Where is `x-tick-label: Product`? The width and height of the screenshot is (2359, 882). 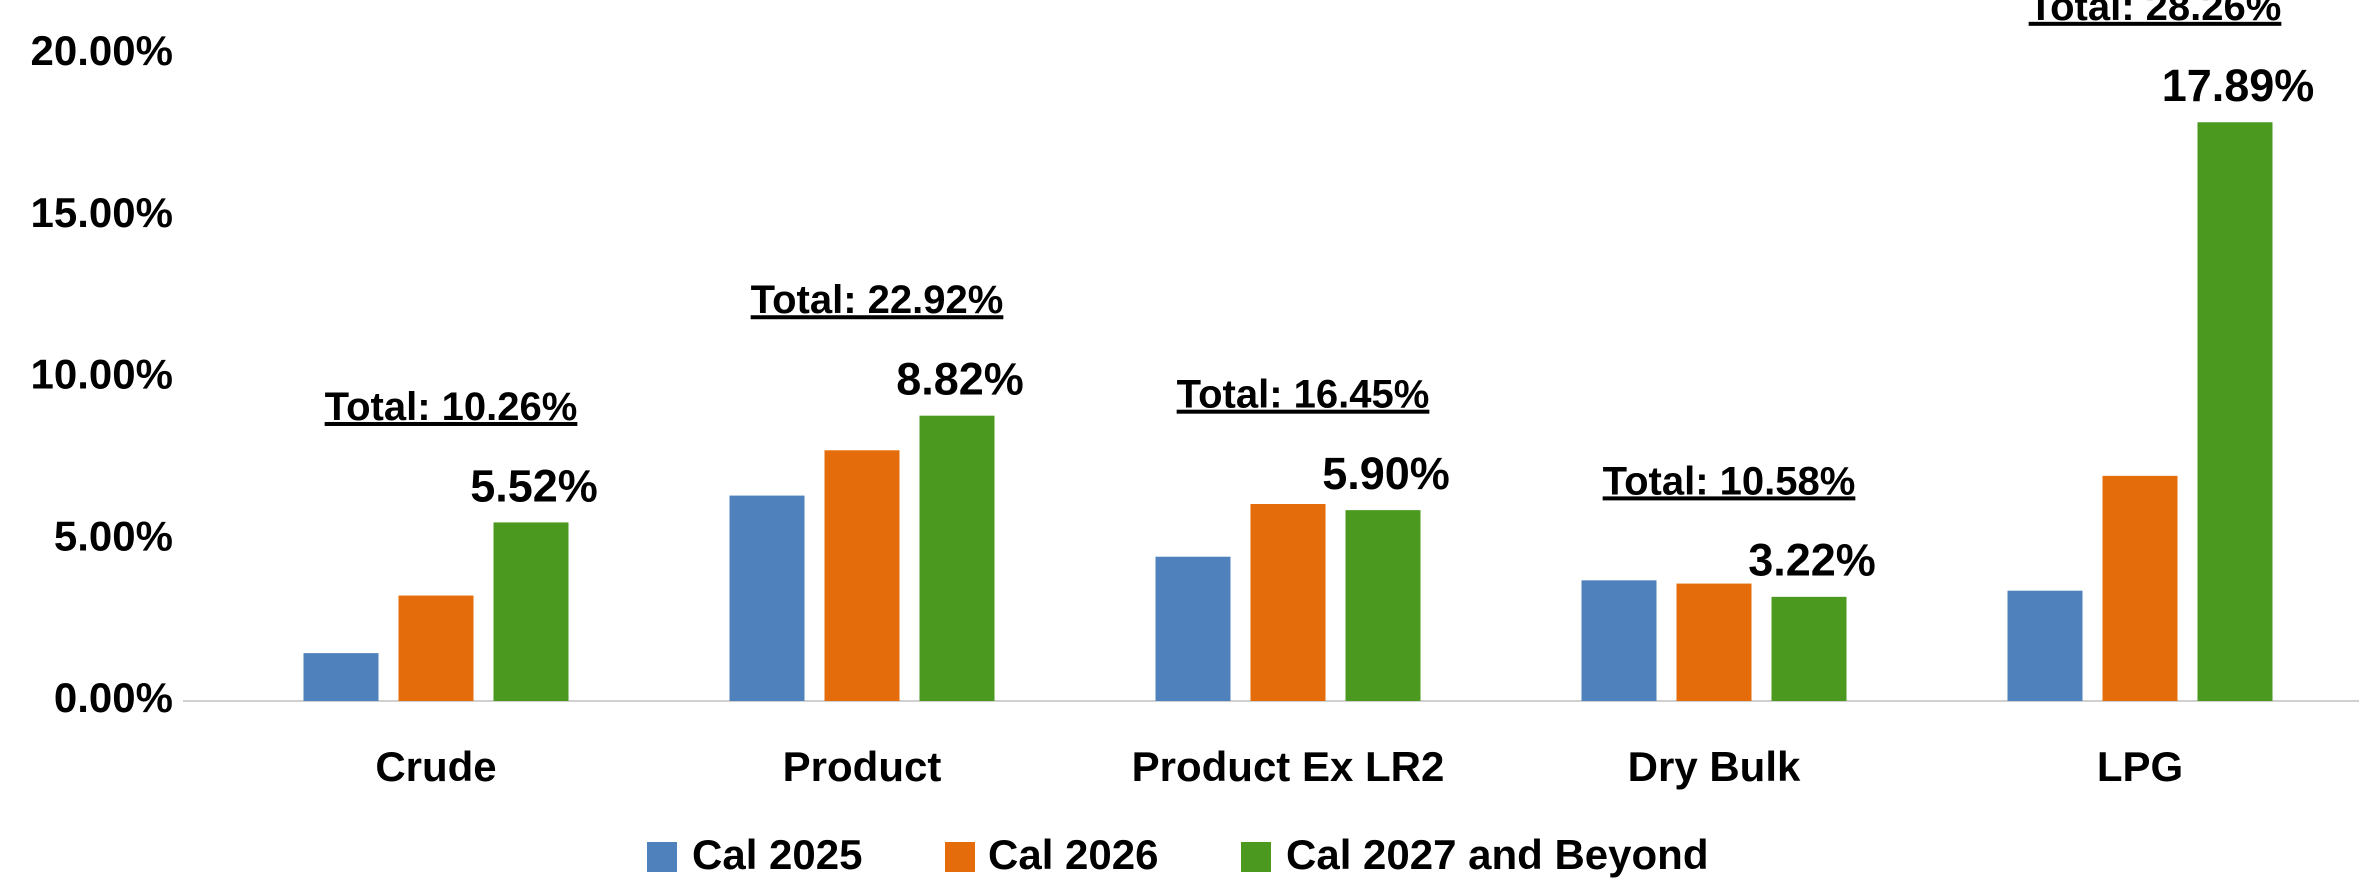 x-tick-label: Product is located at coordinates (862, 766).